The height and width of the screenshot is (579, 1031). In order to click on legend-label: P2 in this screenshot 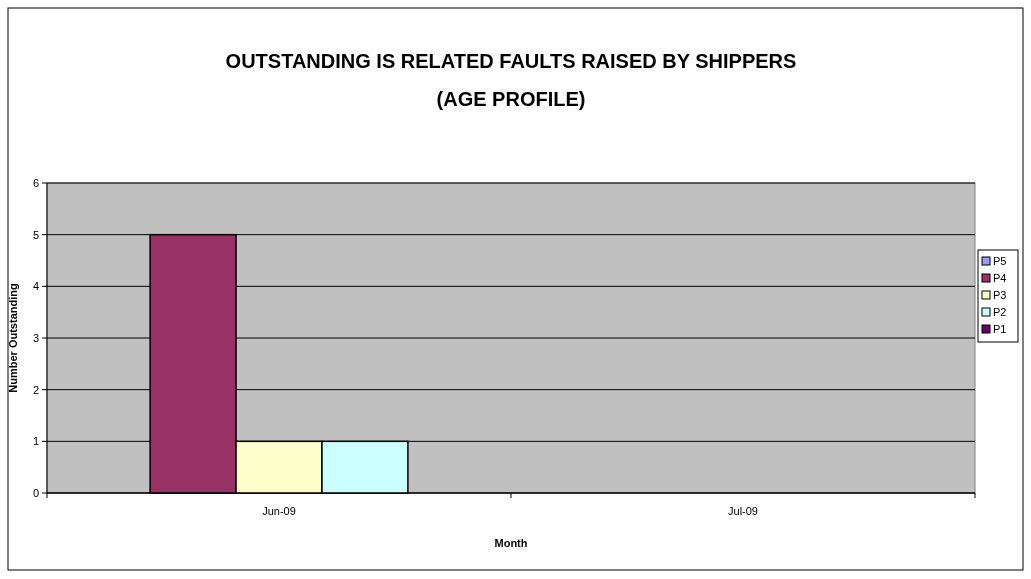, I will do `click(1000, 311)`.